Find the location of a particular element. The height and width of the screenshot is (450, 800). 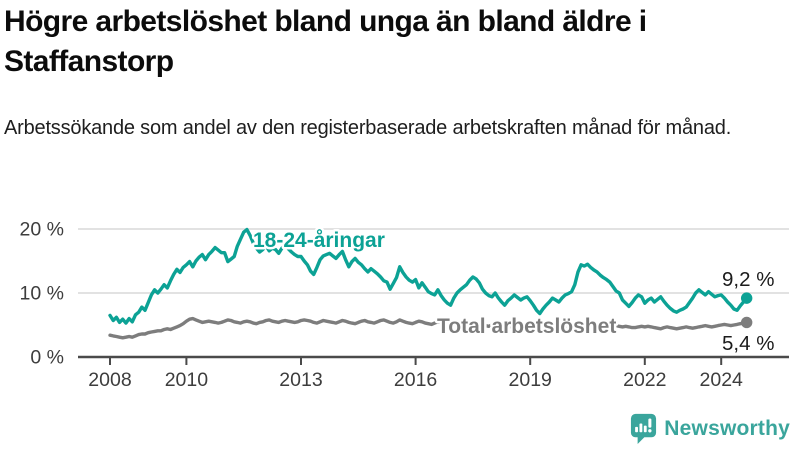

series-end-value-label-0: 9,2 % is located at coordinates (748, 279).